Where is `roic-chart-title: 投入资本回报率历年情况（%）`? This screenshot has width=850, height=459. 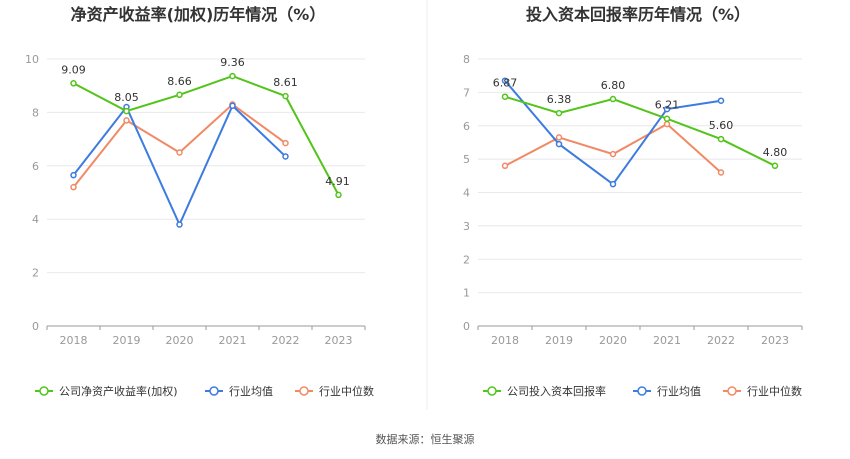 roic-chart-title: 投入资本回报率历年情况（%） is located at coordinates (638, 14).